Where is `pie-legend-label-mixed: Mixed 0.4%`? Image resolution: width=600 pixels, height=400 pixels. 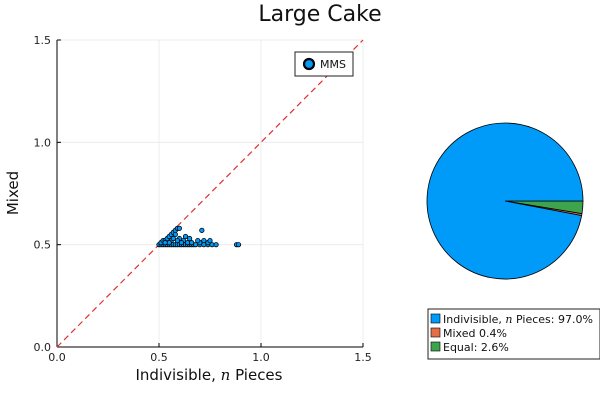
pie-legend-label-mixed: Mixed 0.4% is located at coordinates (475, 333).